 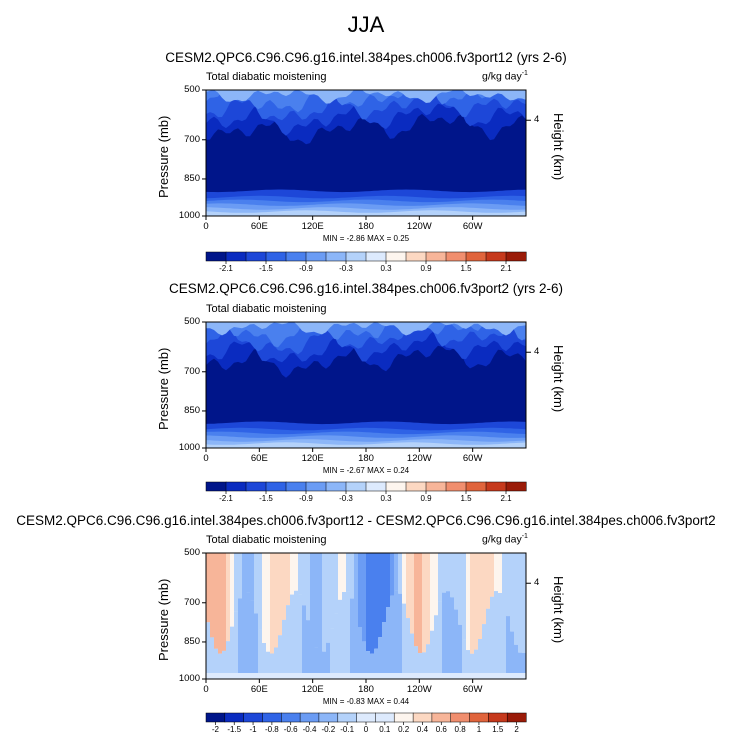 I want to click on colorbar-tick-label: 0.6, so click(x=441, y=729).